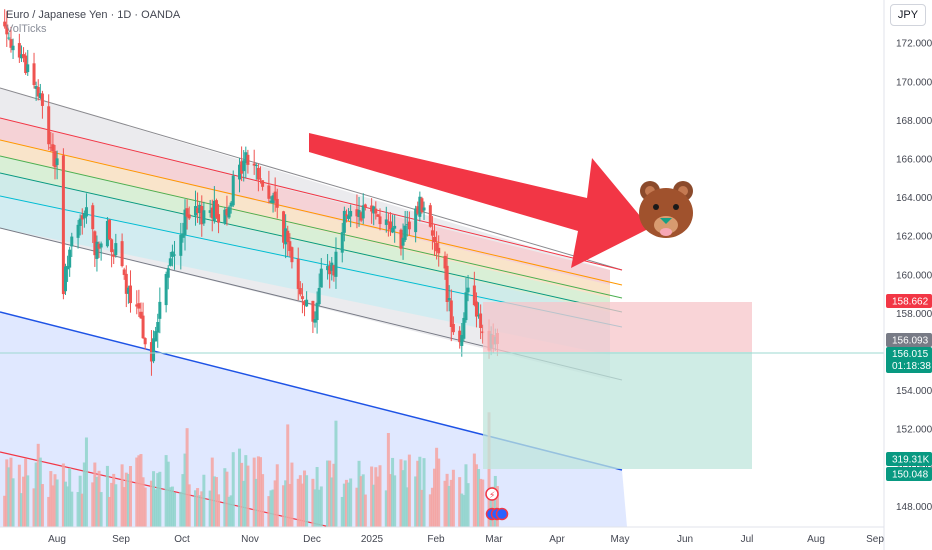 The image size is (932, 550). Describe the element at coordinates (502, 514) in the screenshot. I see `currency-event-icon` at that location.